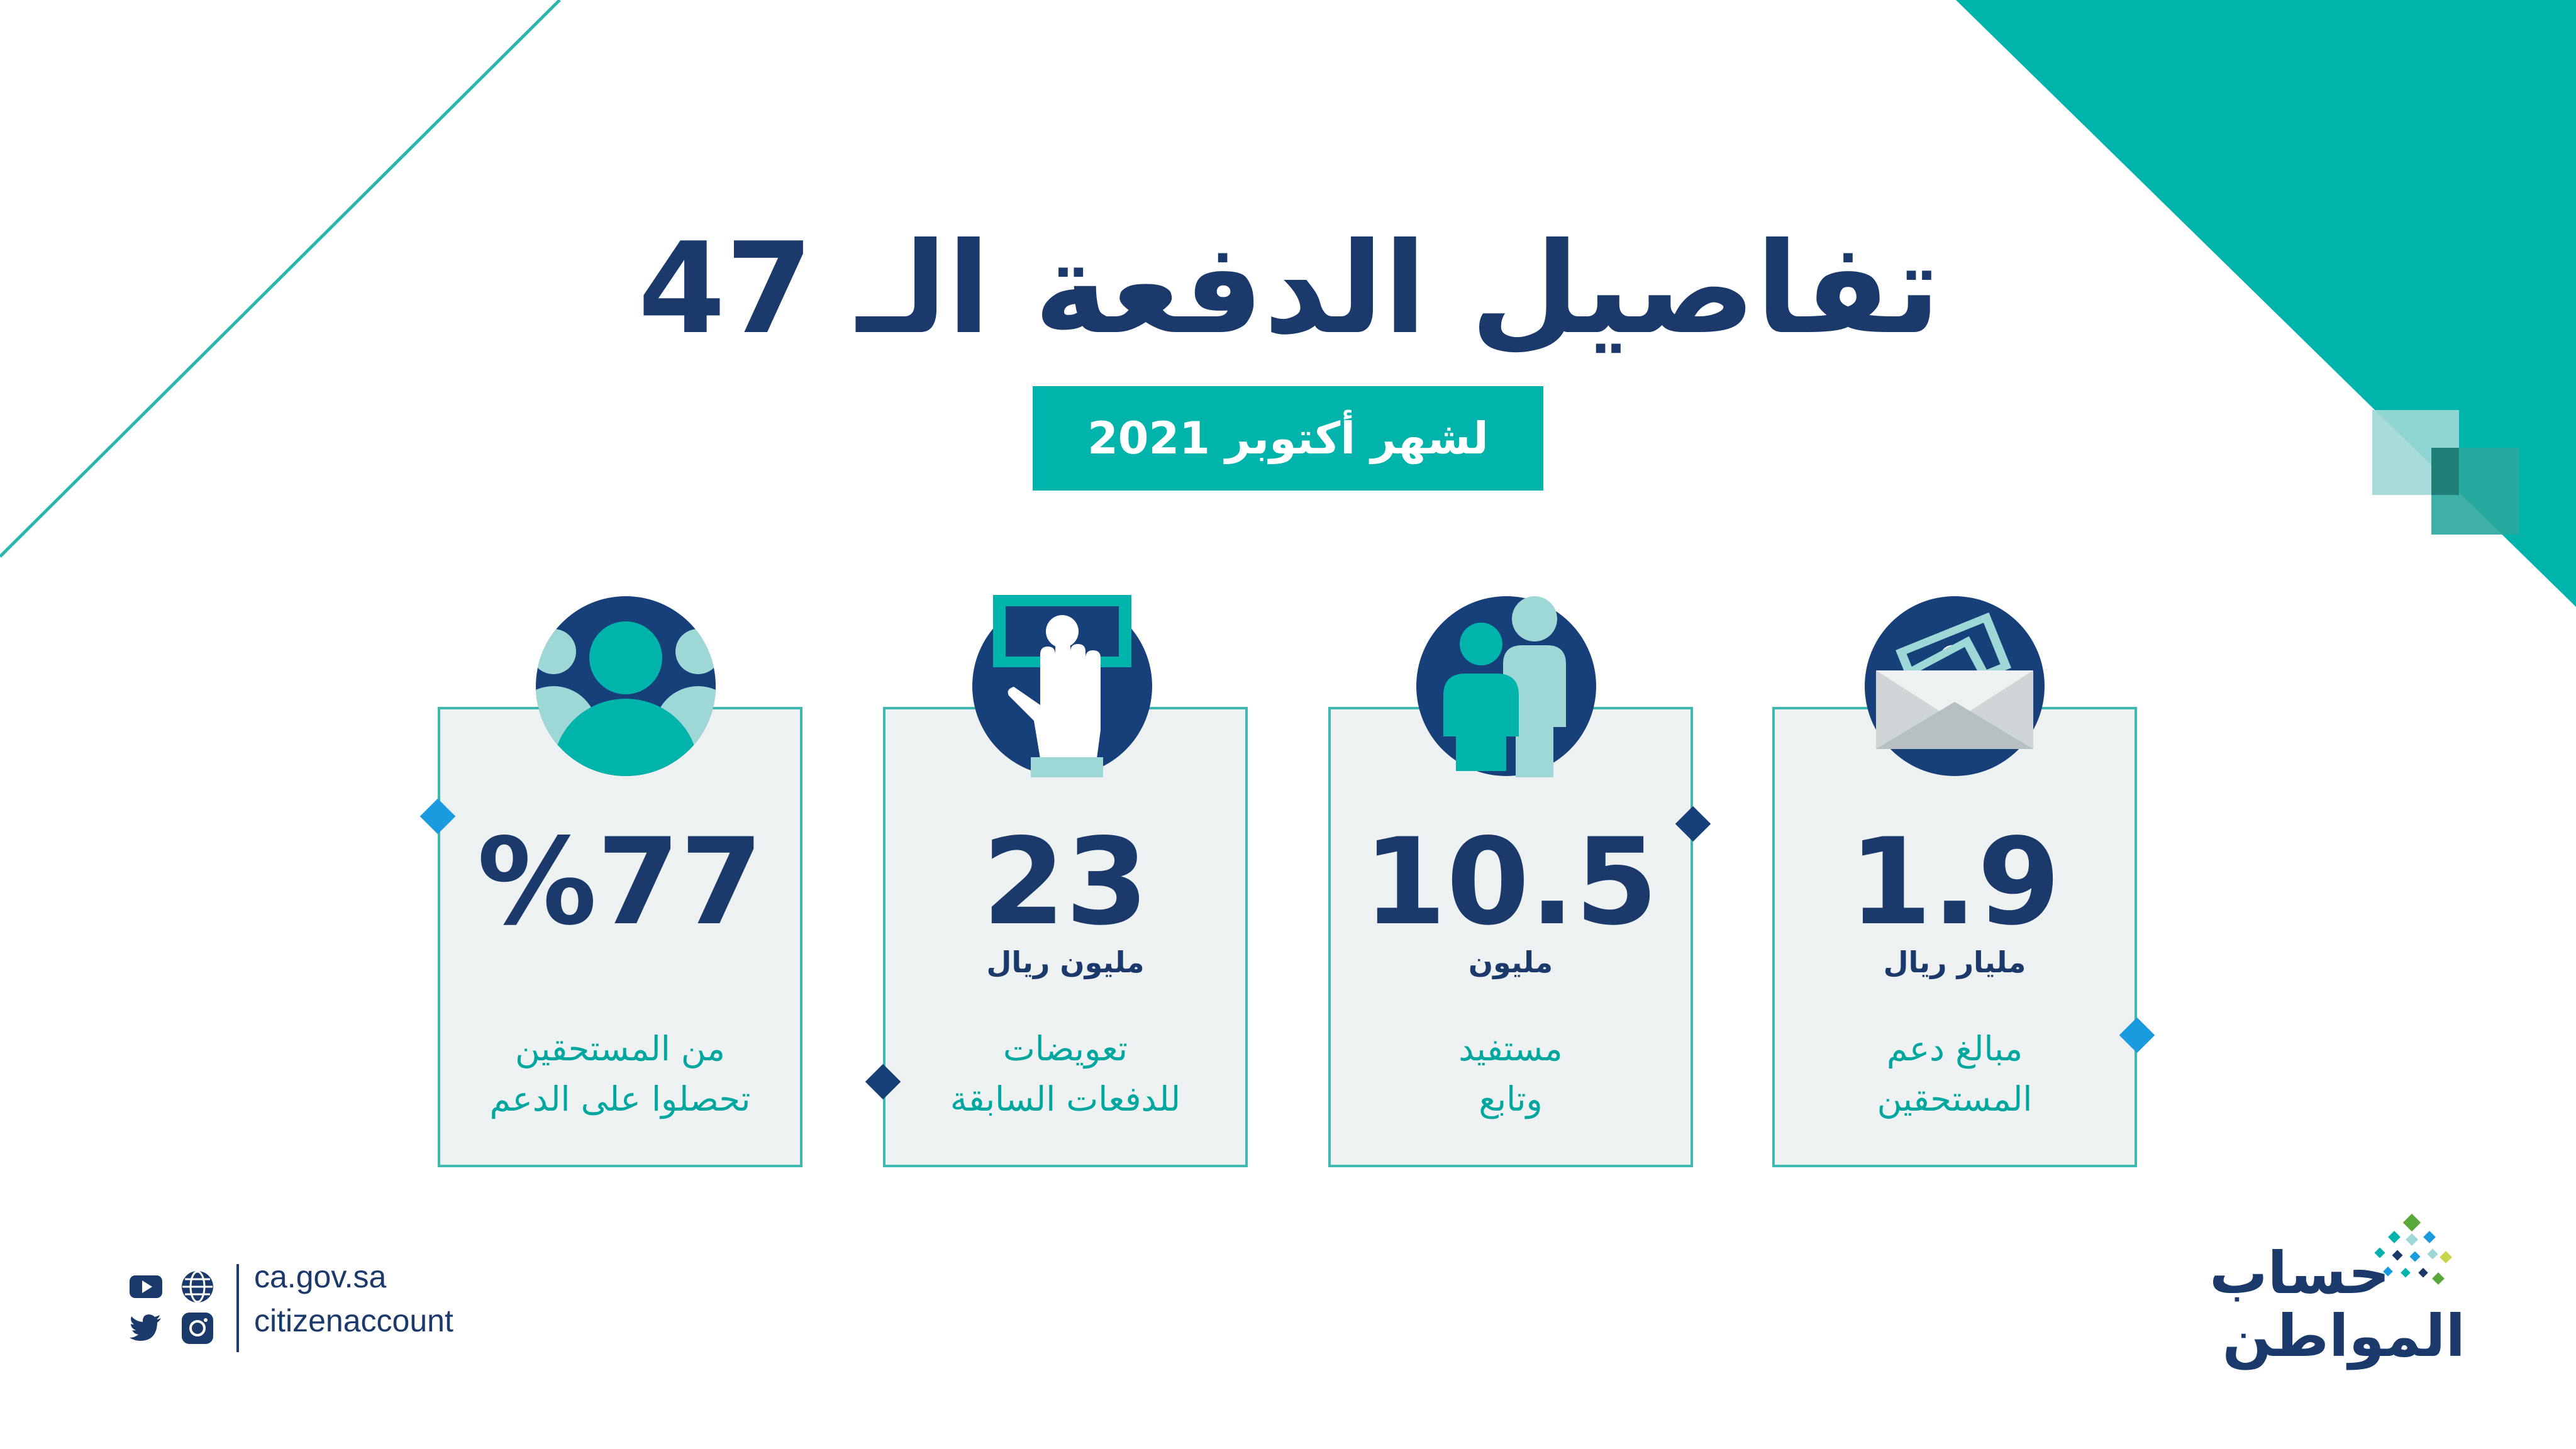  Describe the element at coordinates (1510, 962) in the screenshot. I see `stat-unit: مليون` at that location.